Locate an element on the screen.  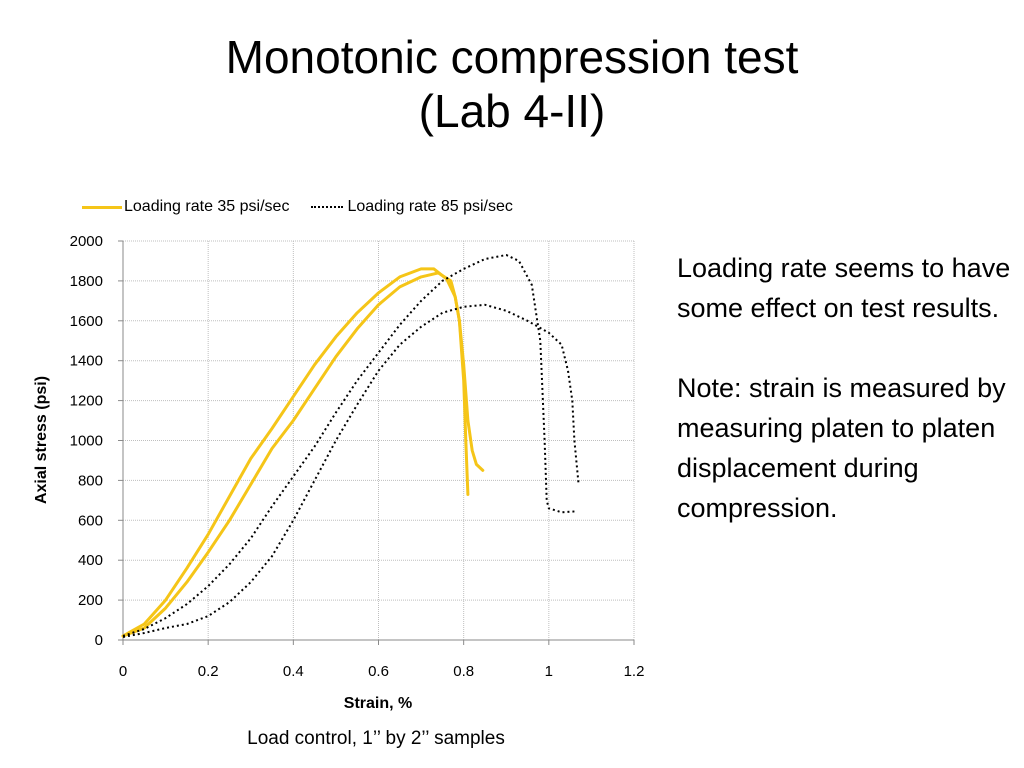
x-tick-label: 0.8 is located at coordinates (463, 671).